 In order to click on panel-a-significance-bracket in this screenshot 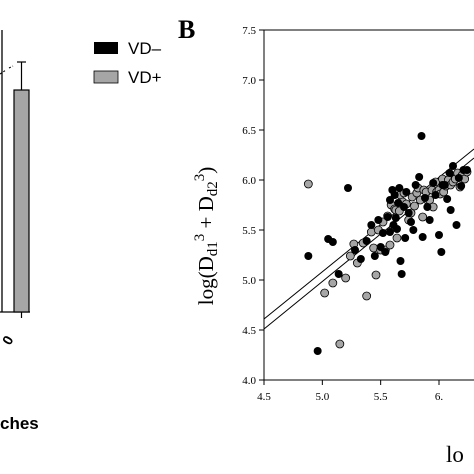, I will do `click(7, 70)`.